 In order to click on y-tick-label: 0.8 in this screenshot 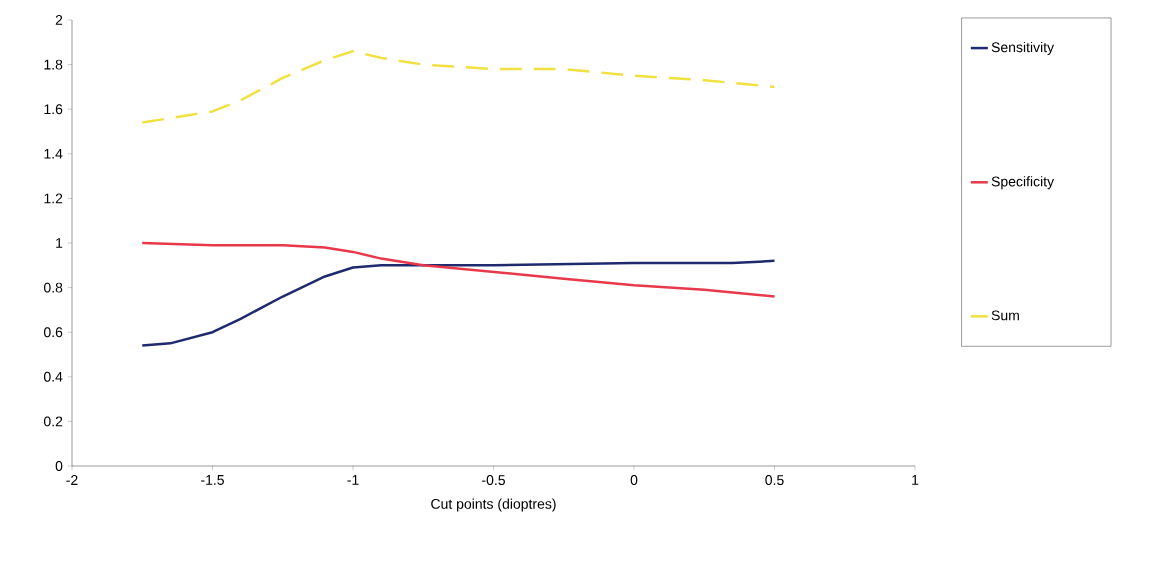, I will do `click(53, 287)`.